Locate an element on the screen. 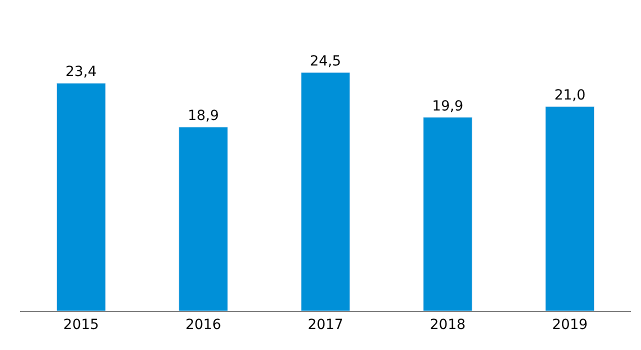 This screenshot has height=350, width=641. data-label: 24,5 is located at coordinates (326, 61).